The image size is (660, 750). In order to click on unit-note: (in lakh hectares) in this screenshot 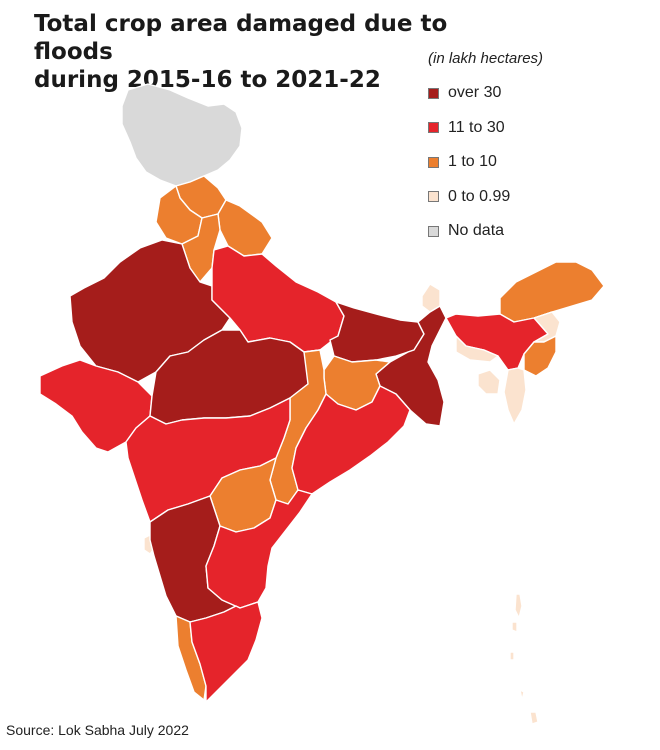, I will do `click(486, 58)`.